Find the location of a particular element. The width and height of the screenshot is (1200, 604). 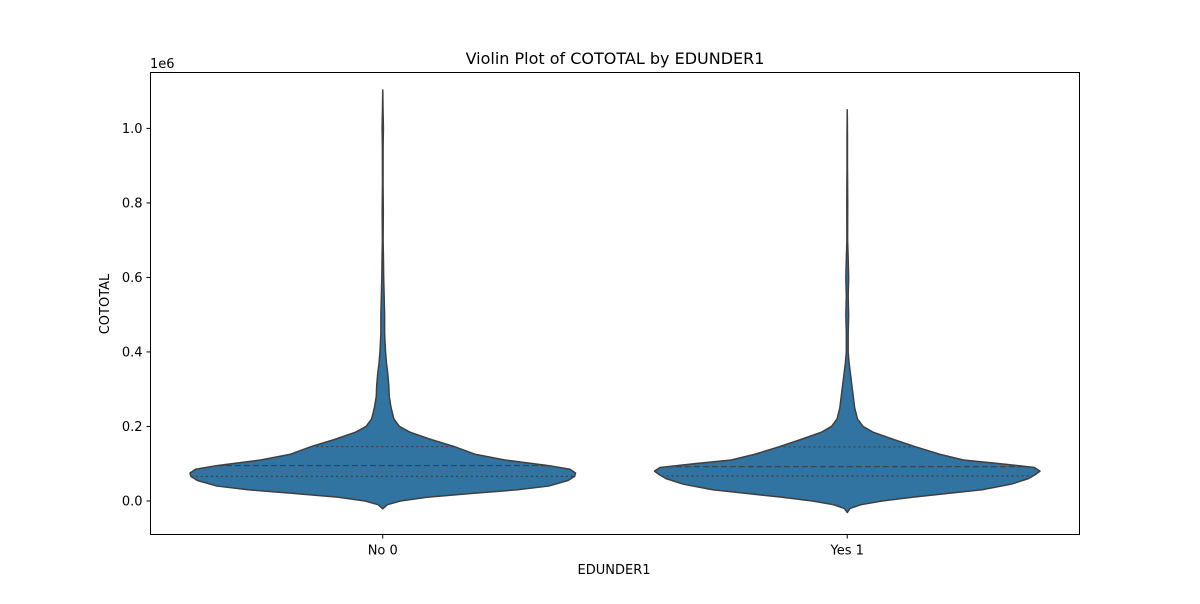

y-tick-label: 0.2 is located at coordinates (132, 427).